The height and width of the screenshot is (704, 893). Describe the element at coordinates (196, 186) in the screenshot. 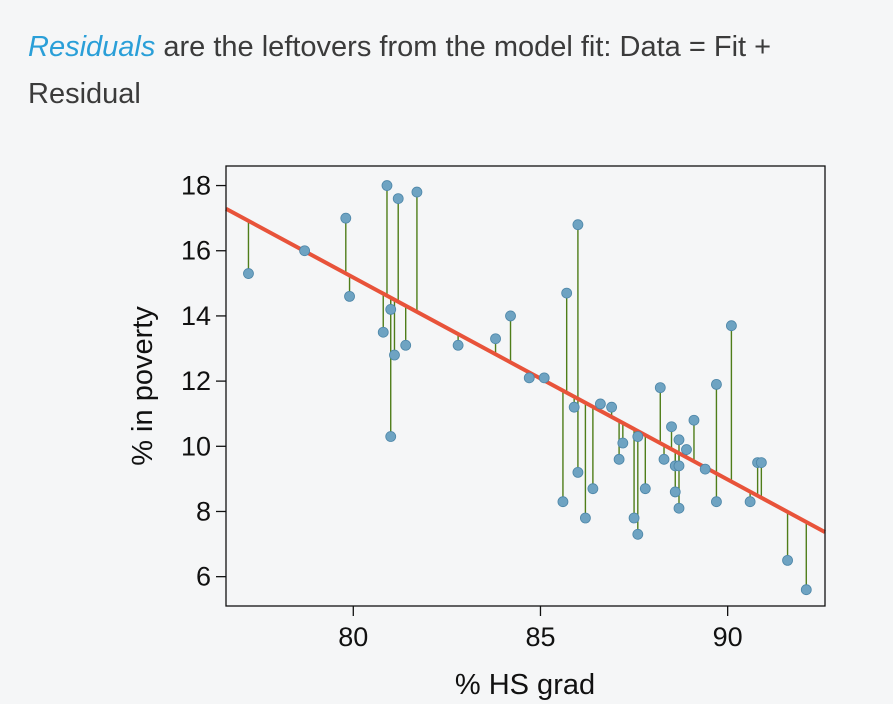

I see `y-tick-label: 18` at that location.